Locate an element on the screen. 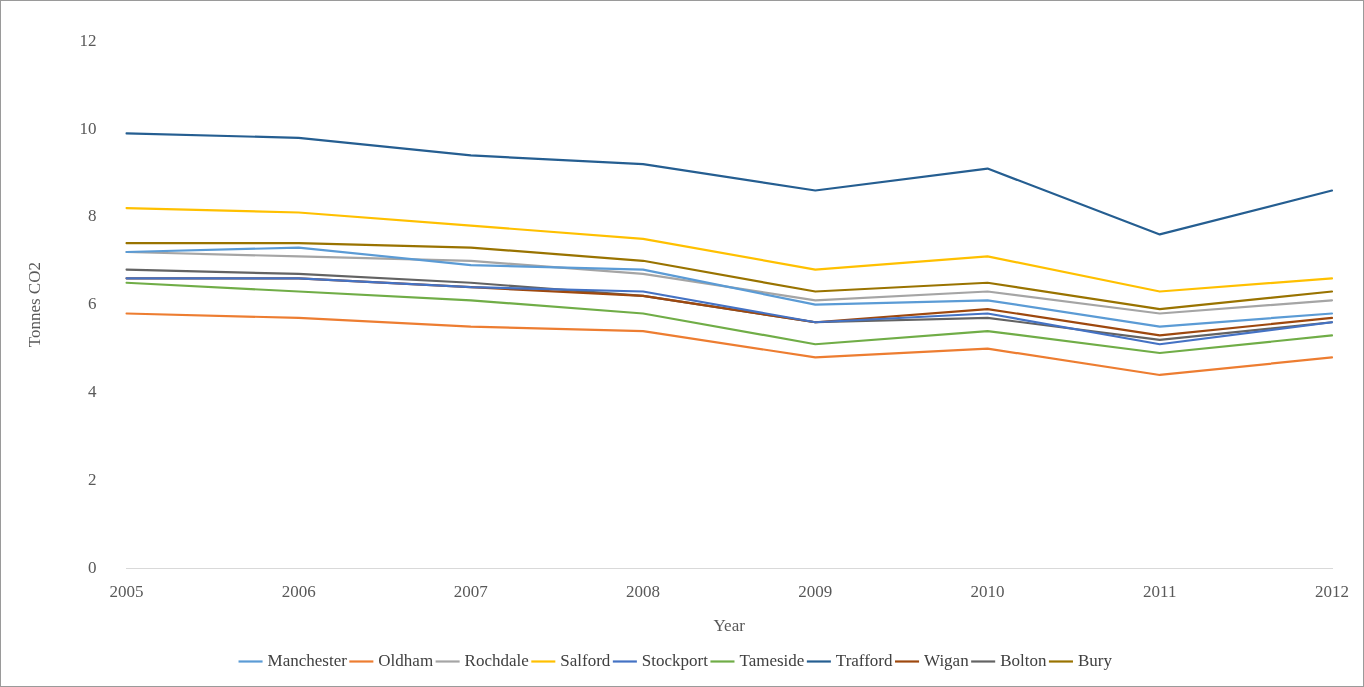 This screenshot has width=1364, height=687. legend-label: Bury is located at coordinates (1095, 660).